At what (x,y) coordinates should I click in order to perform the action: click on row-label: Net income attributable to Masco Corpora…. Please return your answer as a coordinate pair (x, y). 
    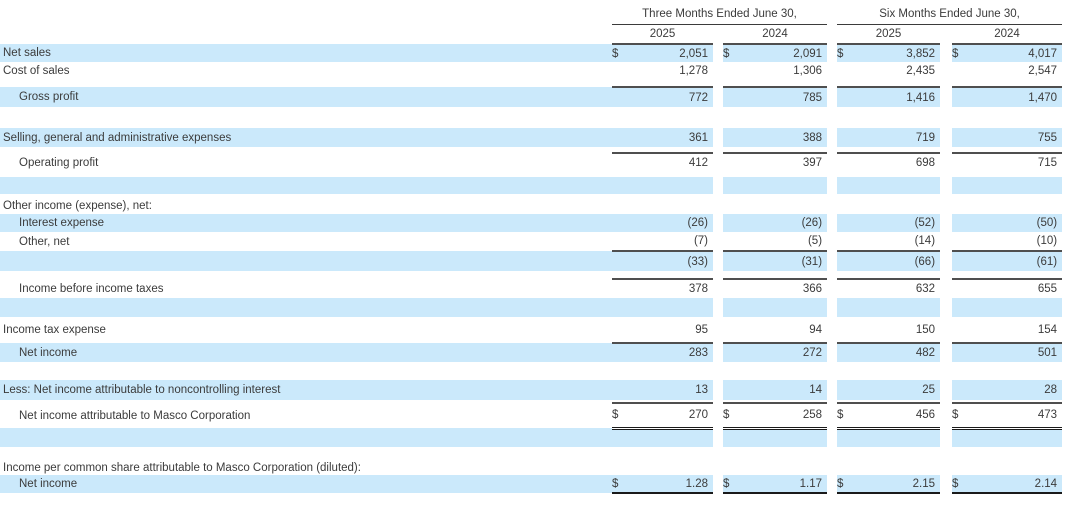
    Looking at the image, I should click on (135, 415).